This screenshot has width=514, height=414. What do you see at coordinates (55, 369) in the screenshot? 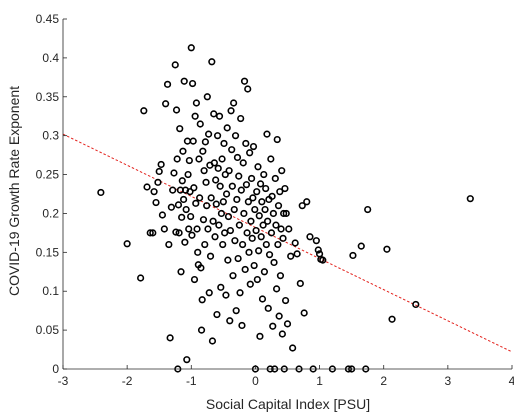
I see `y-tick-label: 0` at bounding box center [55, 369].